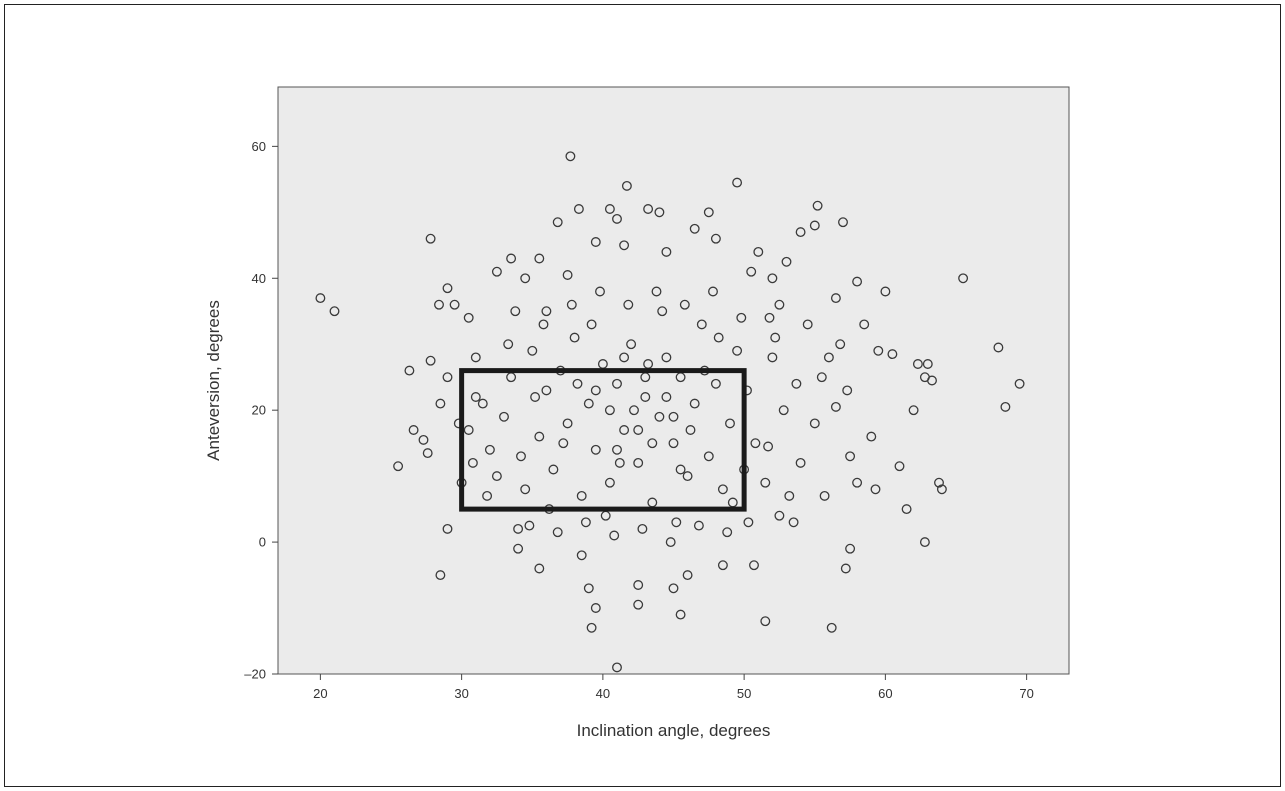  Describe the element at coordinates (262, 542) in the screenshot. I see `y-tick-label: 0` at that location.